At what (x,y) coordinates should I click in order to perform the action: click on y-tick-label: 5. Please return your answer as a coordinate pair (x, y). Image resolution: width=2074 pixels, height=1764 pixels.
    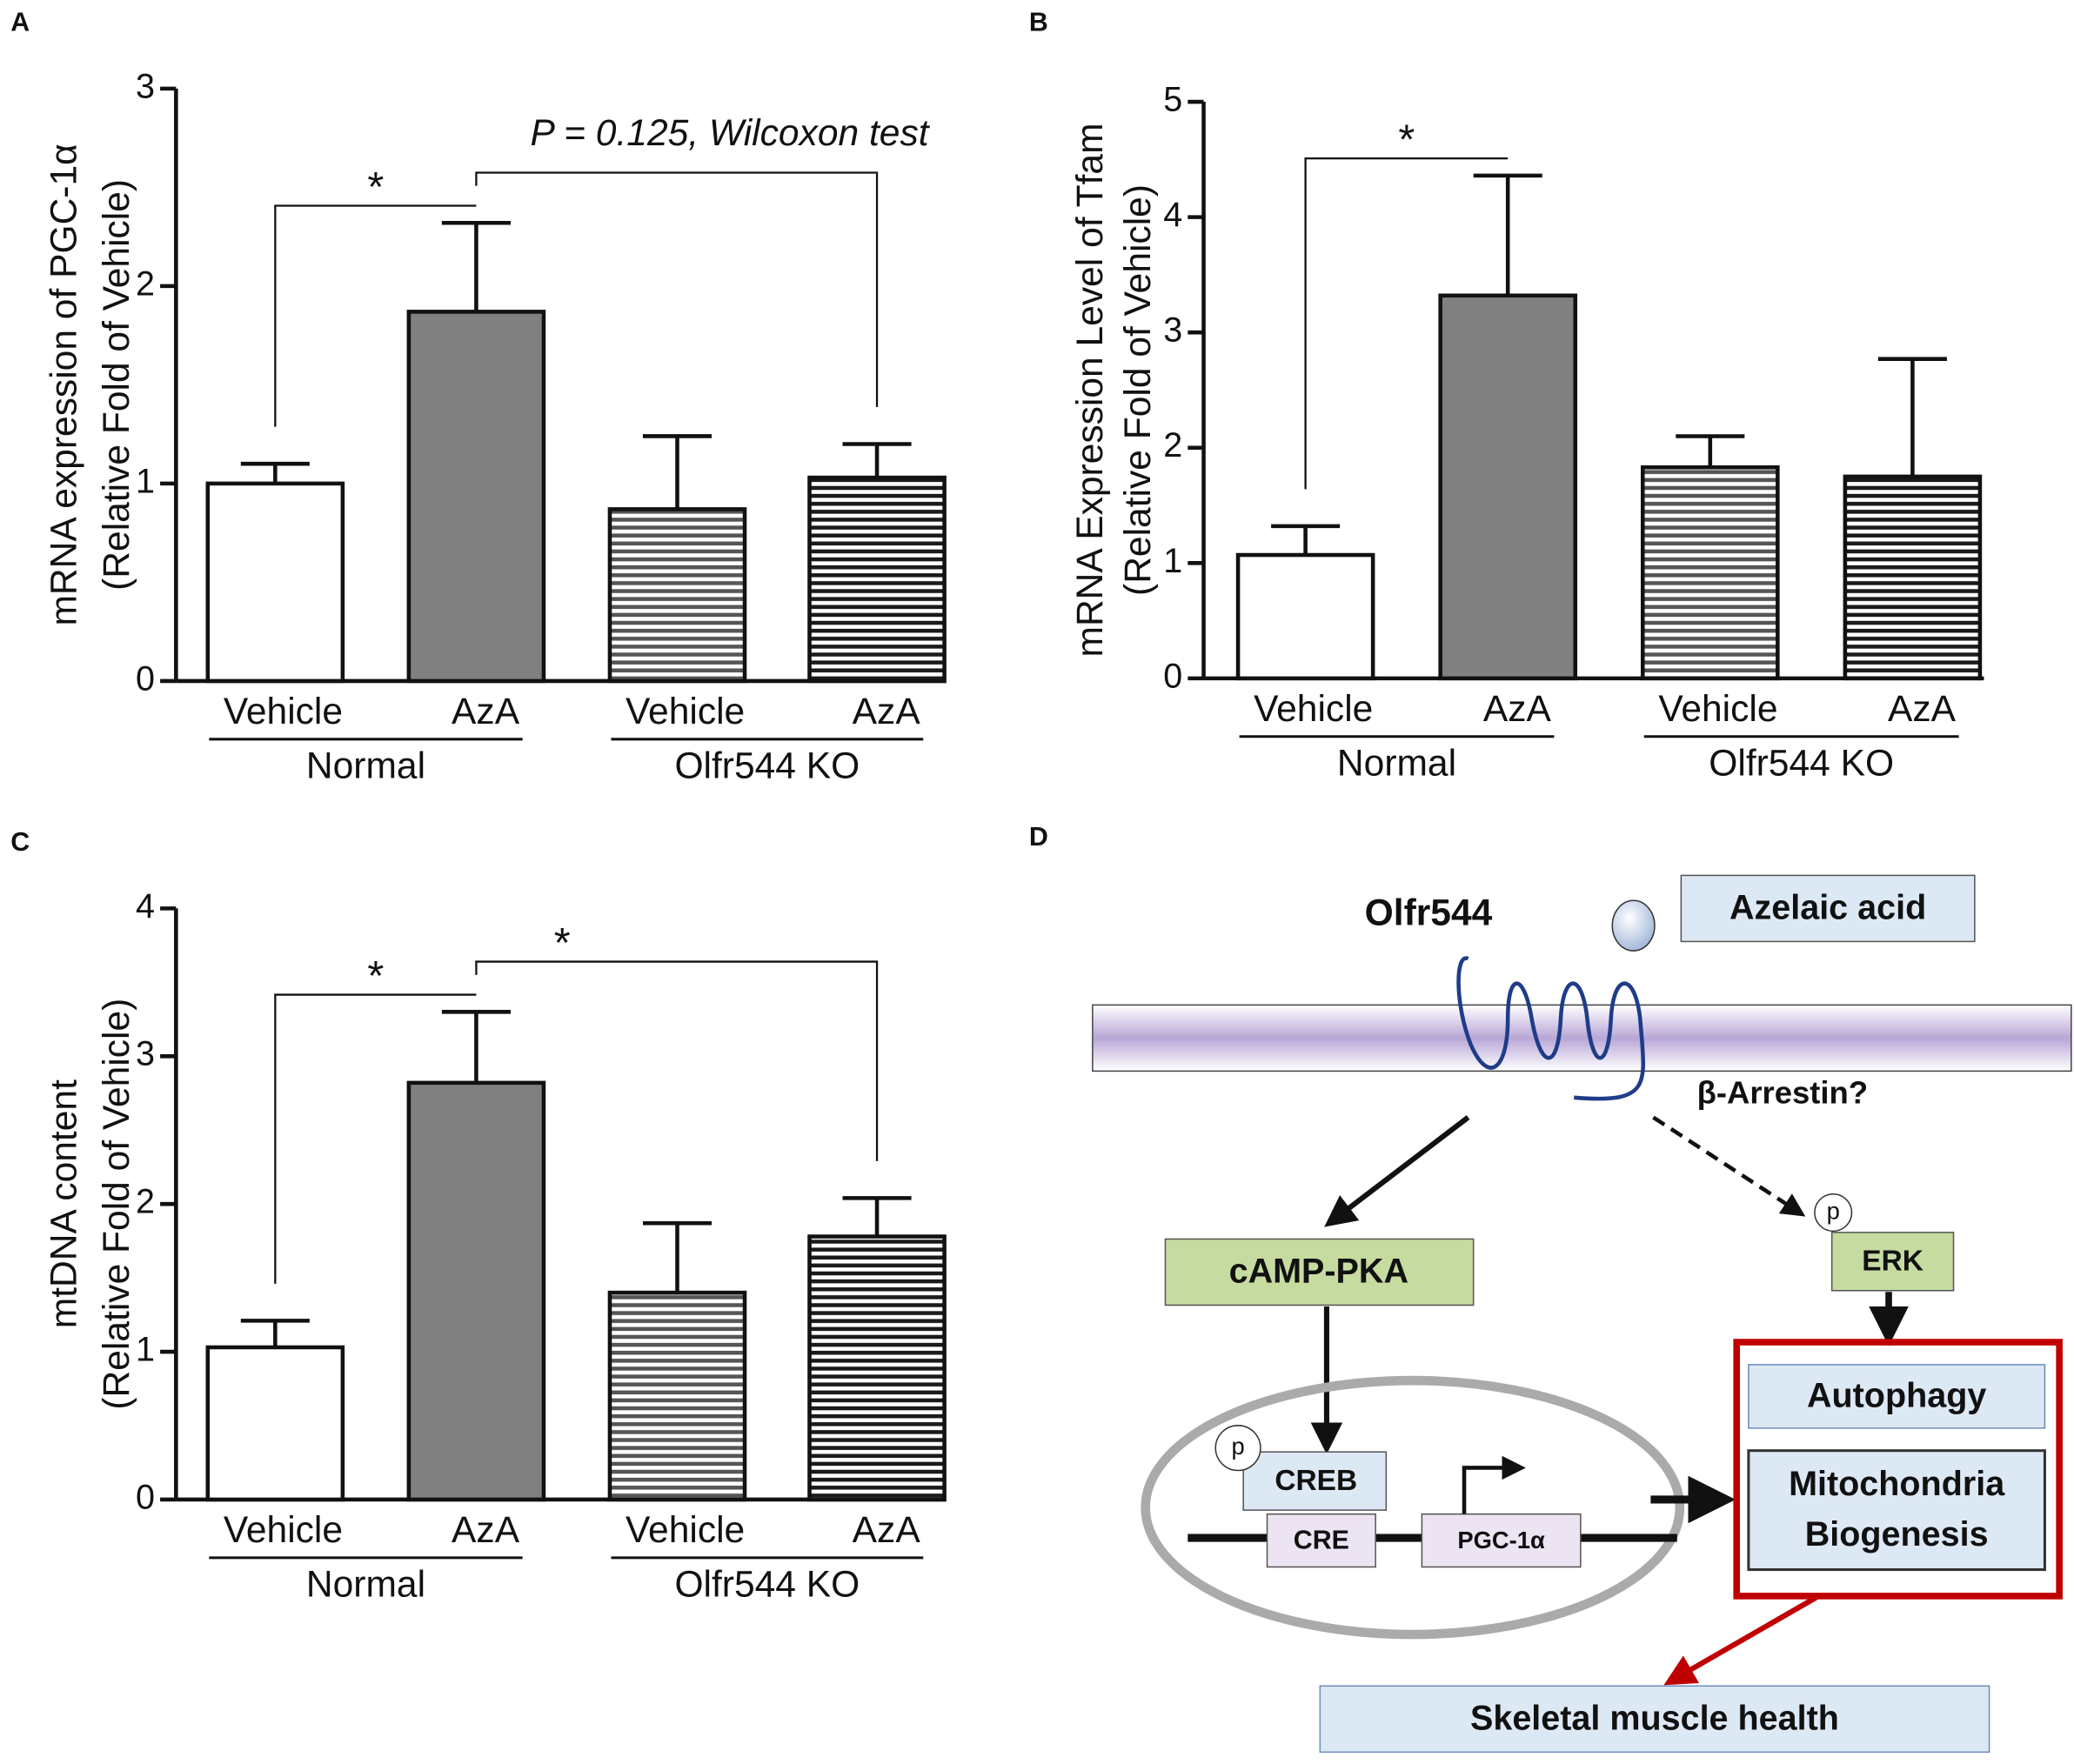
    Looking at the image, I should click on (1172, 99).